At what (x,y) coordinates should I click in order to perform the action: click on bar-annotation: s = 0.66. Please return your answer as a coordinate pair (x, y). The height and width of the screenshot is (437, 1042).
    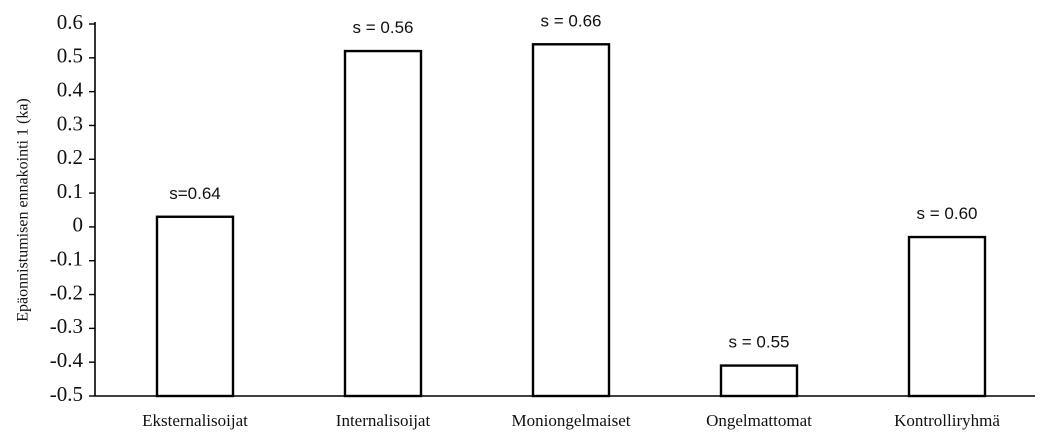
    Looking at the image, I should click on (571, 20).